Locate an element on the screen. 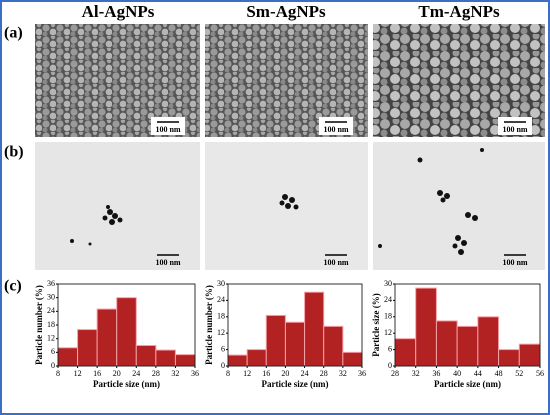 This screenshot has width=550, height=415. column-title: Sm-AgNPs is located at coordinates (286, 11).